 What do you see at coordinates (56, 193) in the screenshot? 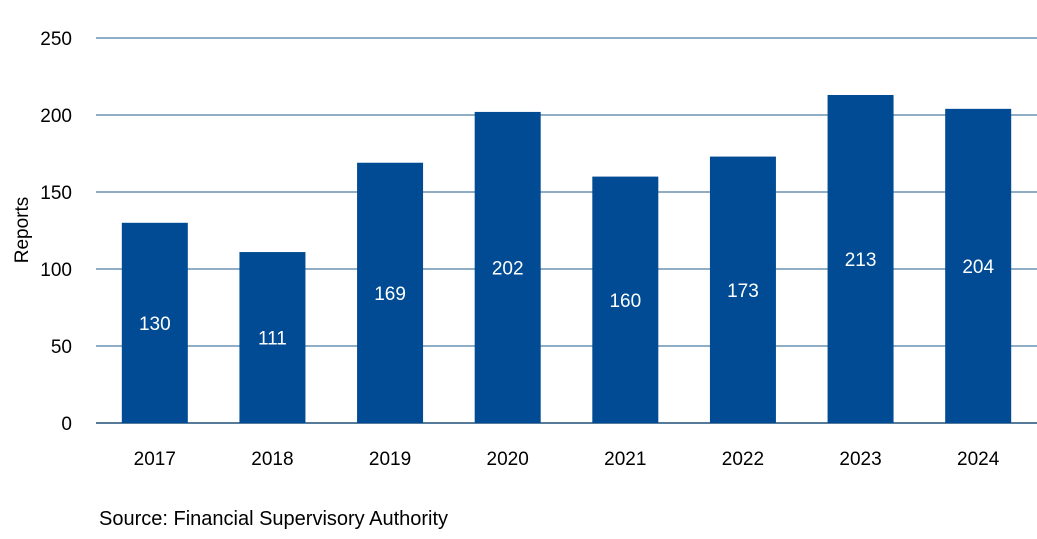
I see `y-tick-150: 150` at bounding box center [56, 193].